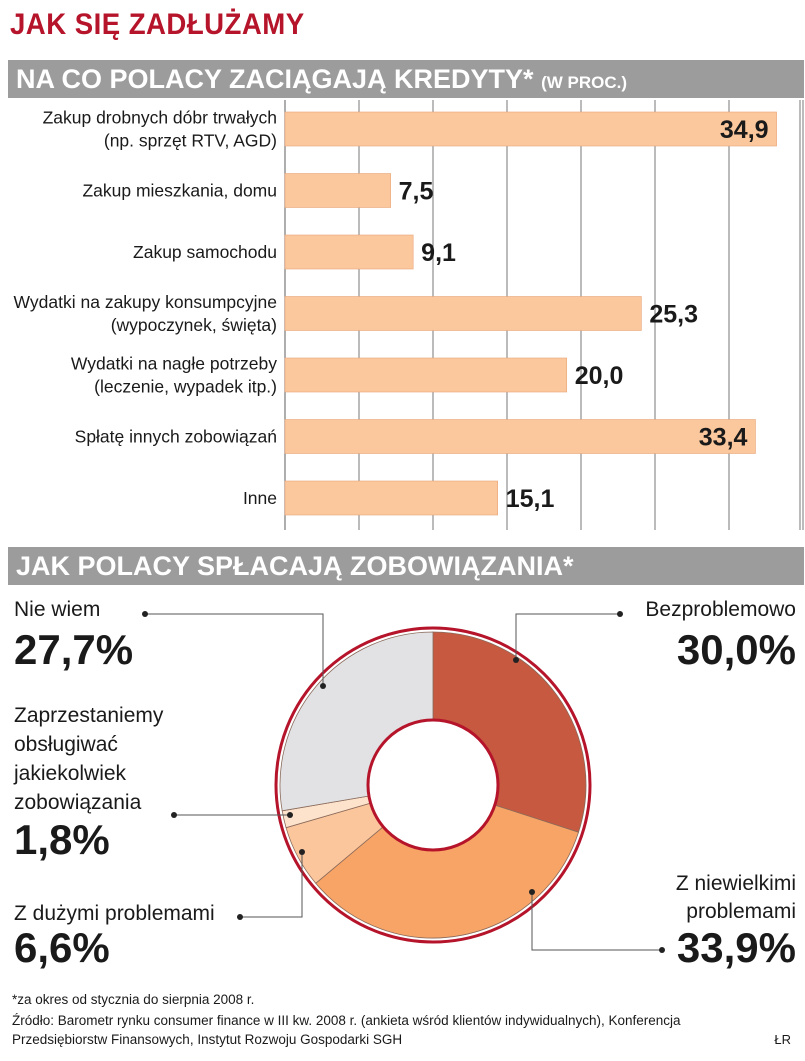 The height and width of the screenshot is (1061, 805). Describe the element at coordinates (57, 609) in the screenshot. I see `slice-label-5: Nie wiem` at that location.